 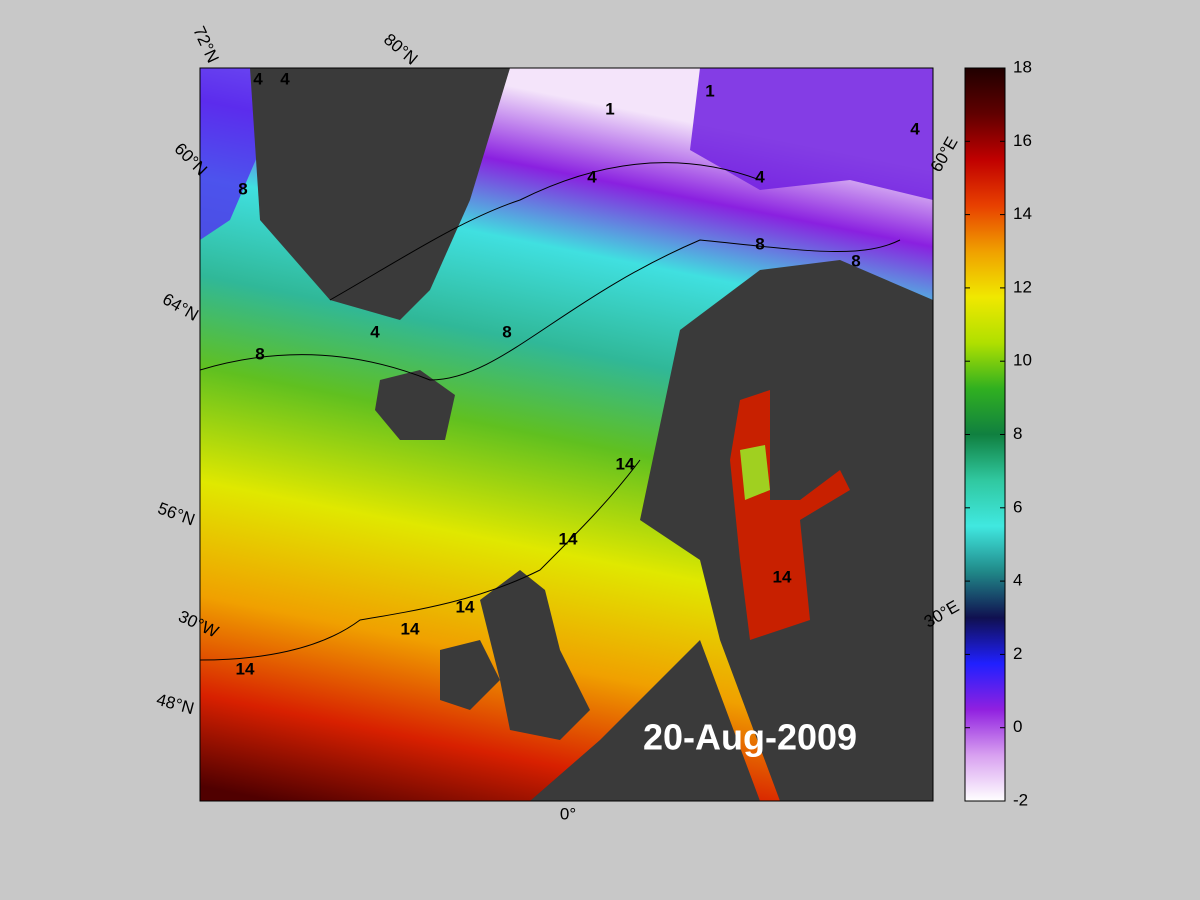 I want to click on continent, so click(x=645, y=720).